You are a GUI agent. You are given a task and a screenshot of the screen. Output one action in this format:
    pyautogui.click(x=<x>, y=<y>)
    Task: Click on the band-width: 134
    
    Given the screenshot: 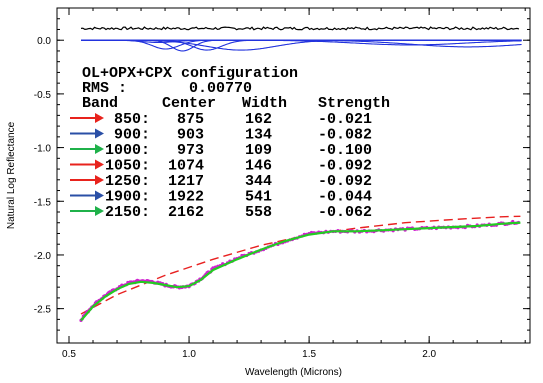 What is the action you would take?
    pyautogui.click(x=258, y=135)
    